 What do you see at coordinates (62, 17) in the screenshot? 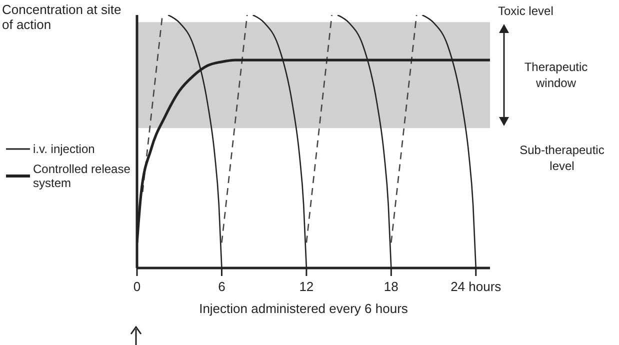
I see `y-axis-title: Concentration at site of action` at bounding box center [62, 17].